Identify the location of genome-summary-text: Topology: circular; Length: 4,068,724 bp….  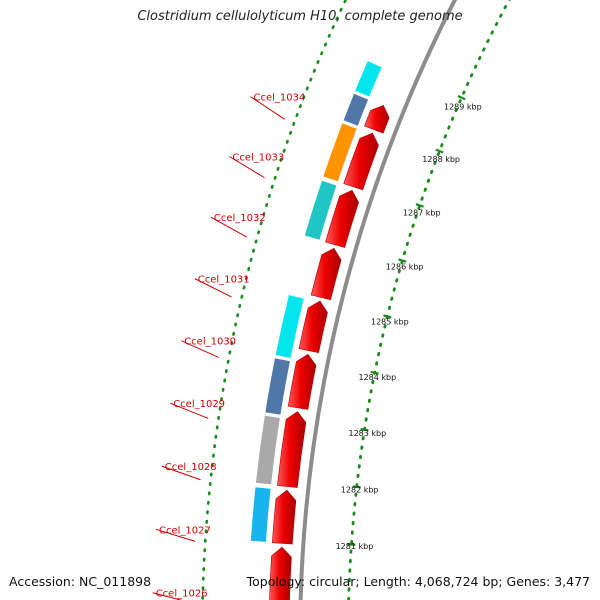
(418, 581).